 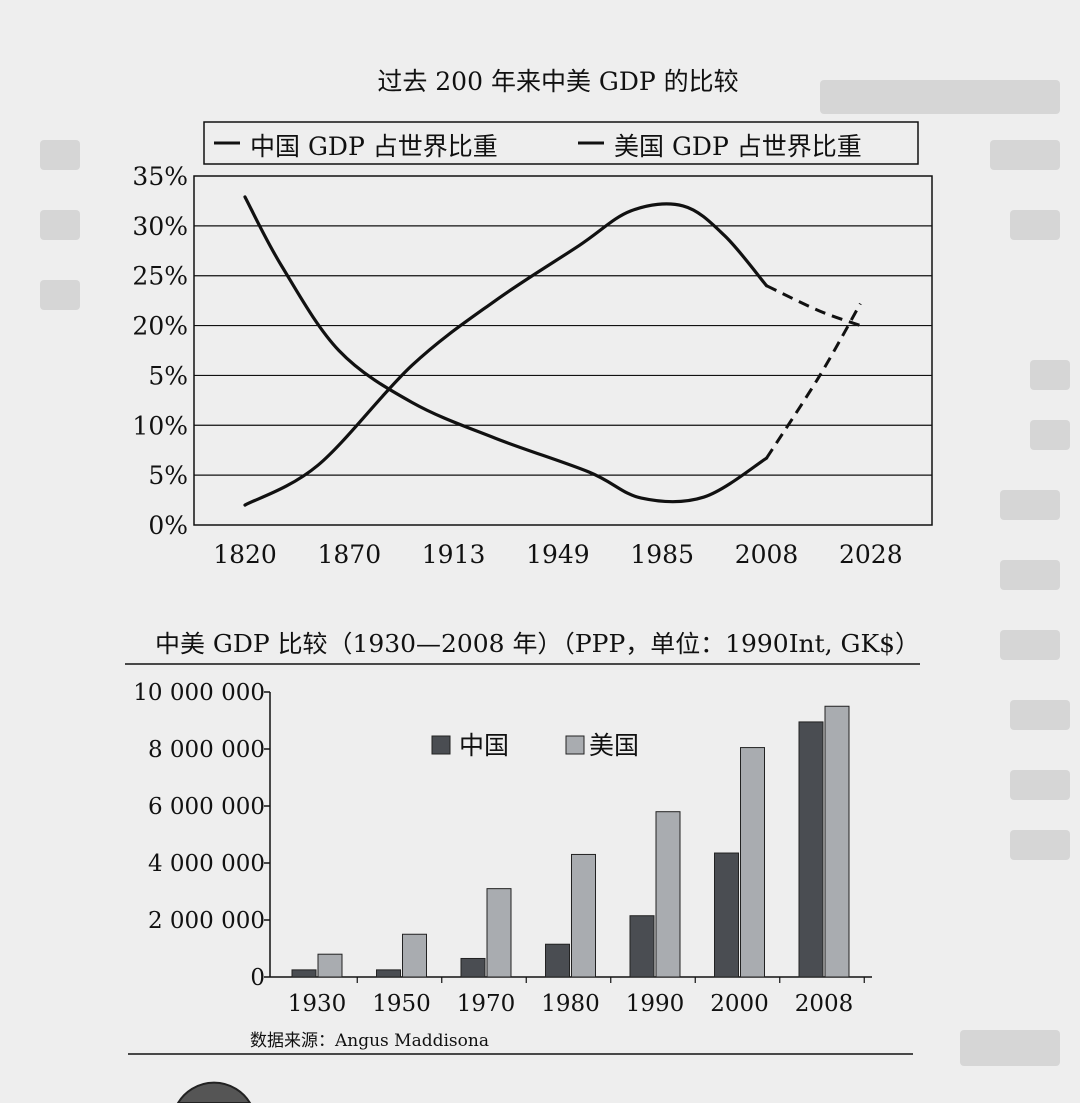 I want to click on line-y-tick-label: 20%, so click(x=160, y=326).